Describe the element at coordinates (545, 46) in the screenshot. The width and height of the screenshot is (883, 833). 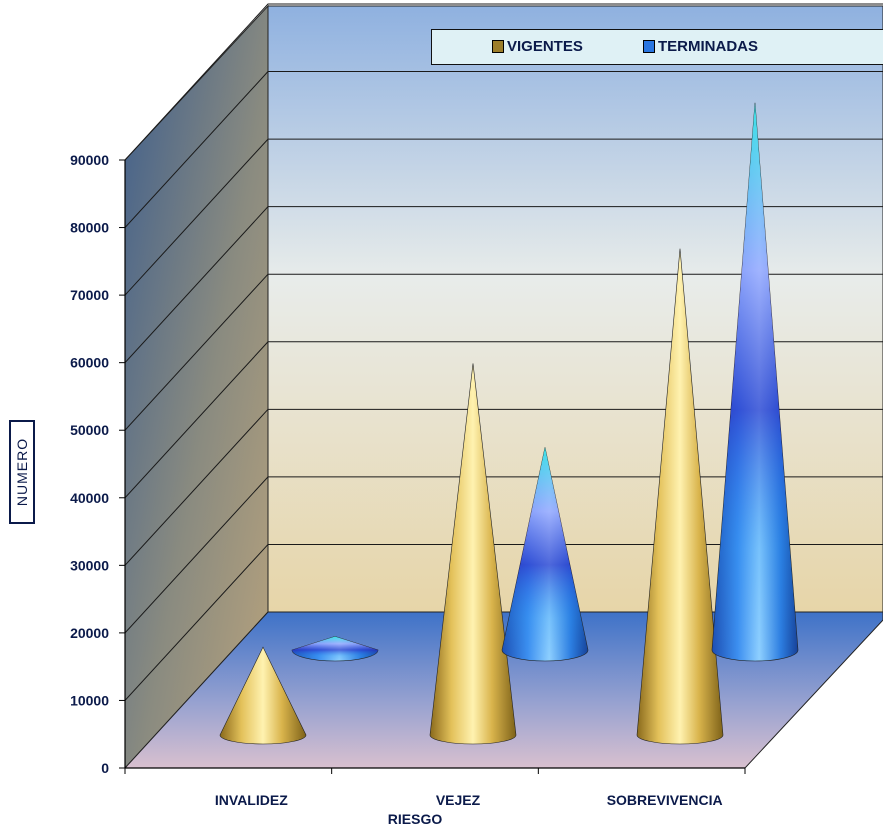
I see `legend-label-vigentes: VIGENTES` at that location.